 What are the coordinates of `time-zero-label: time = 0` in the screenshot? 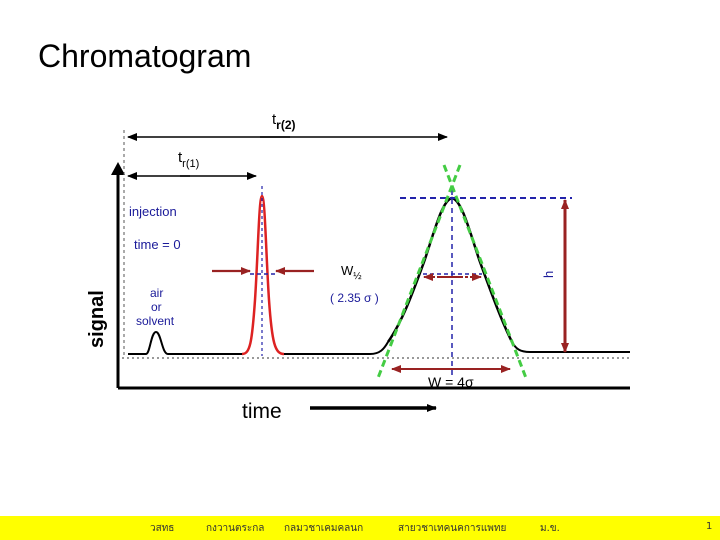 It's located at (157, 244).